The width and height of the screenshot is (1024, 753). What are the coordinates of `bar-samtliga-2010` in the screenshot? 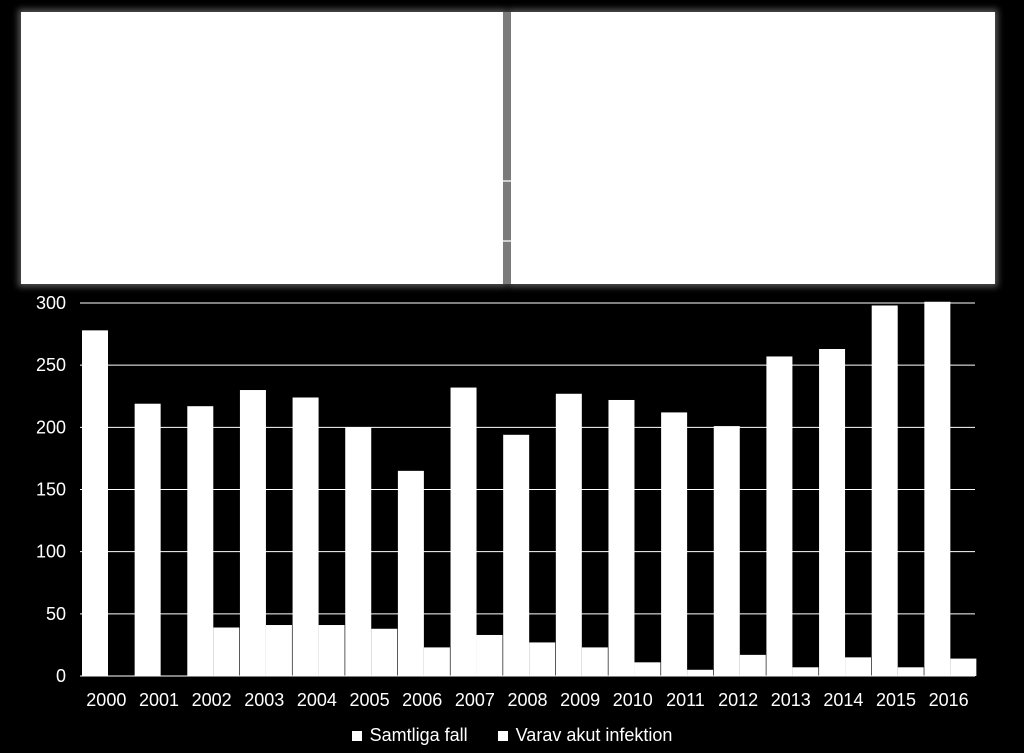 It's located at (621, 537).